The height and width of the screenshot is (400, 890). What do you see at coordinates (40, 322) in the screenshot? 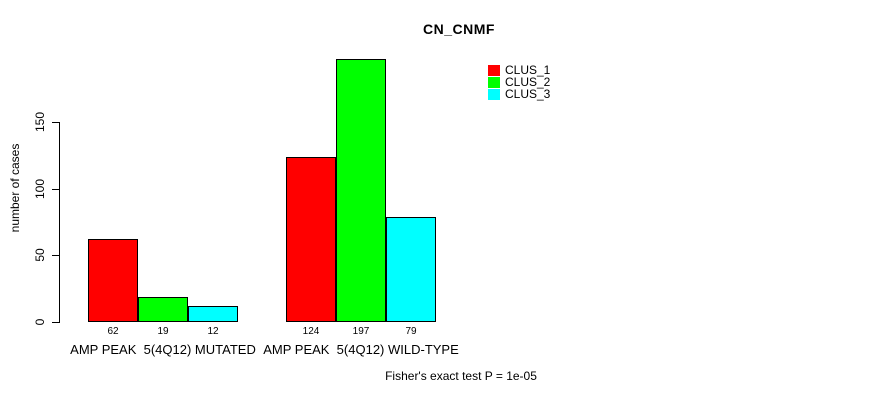
I see `y-axis-tick-label: 0` at bounding box center [40, 322].